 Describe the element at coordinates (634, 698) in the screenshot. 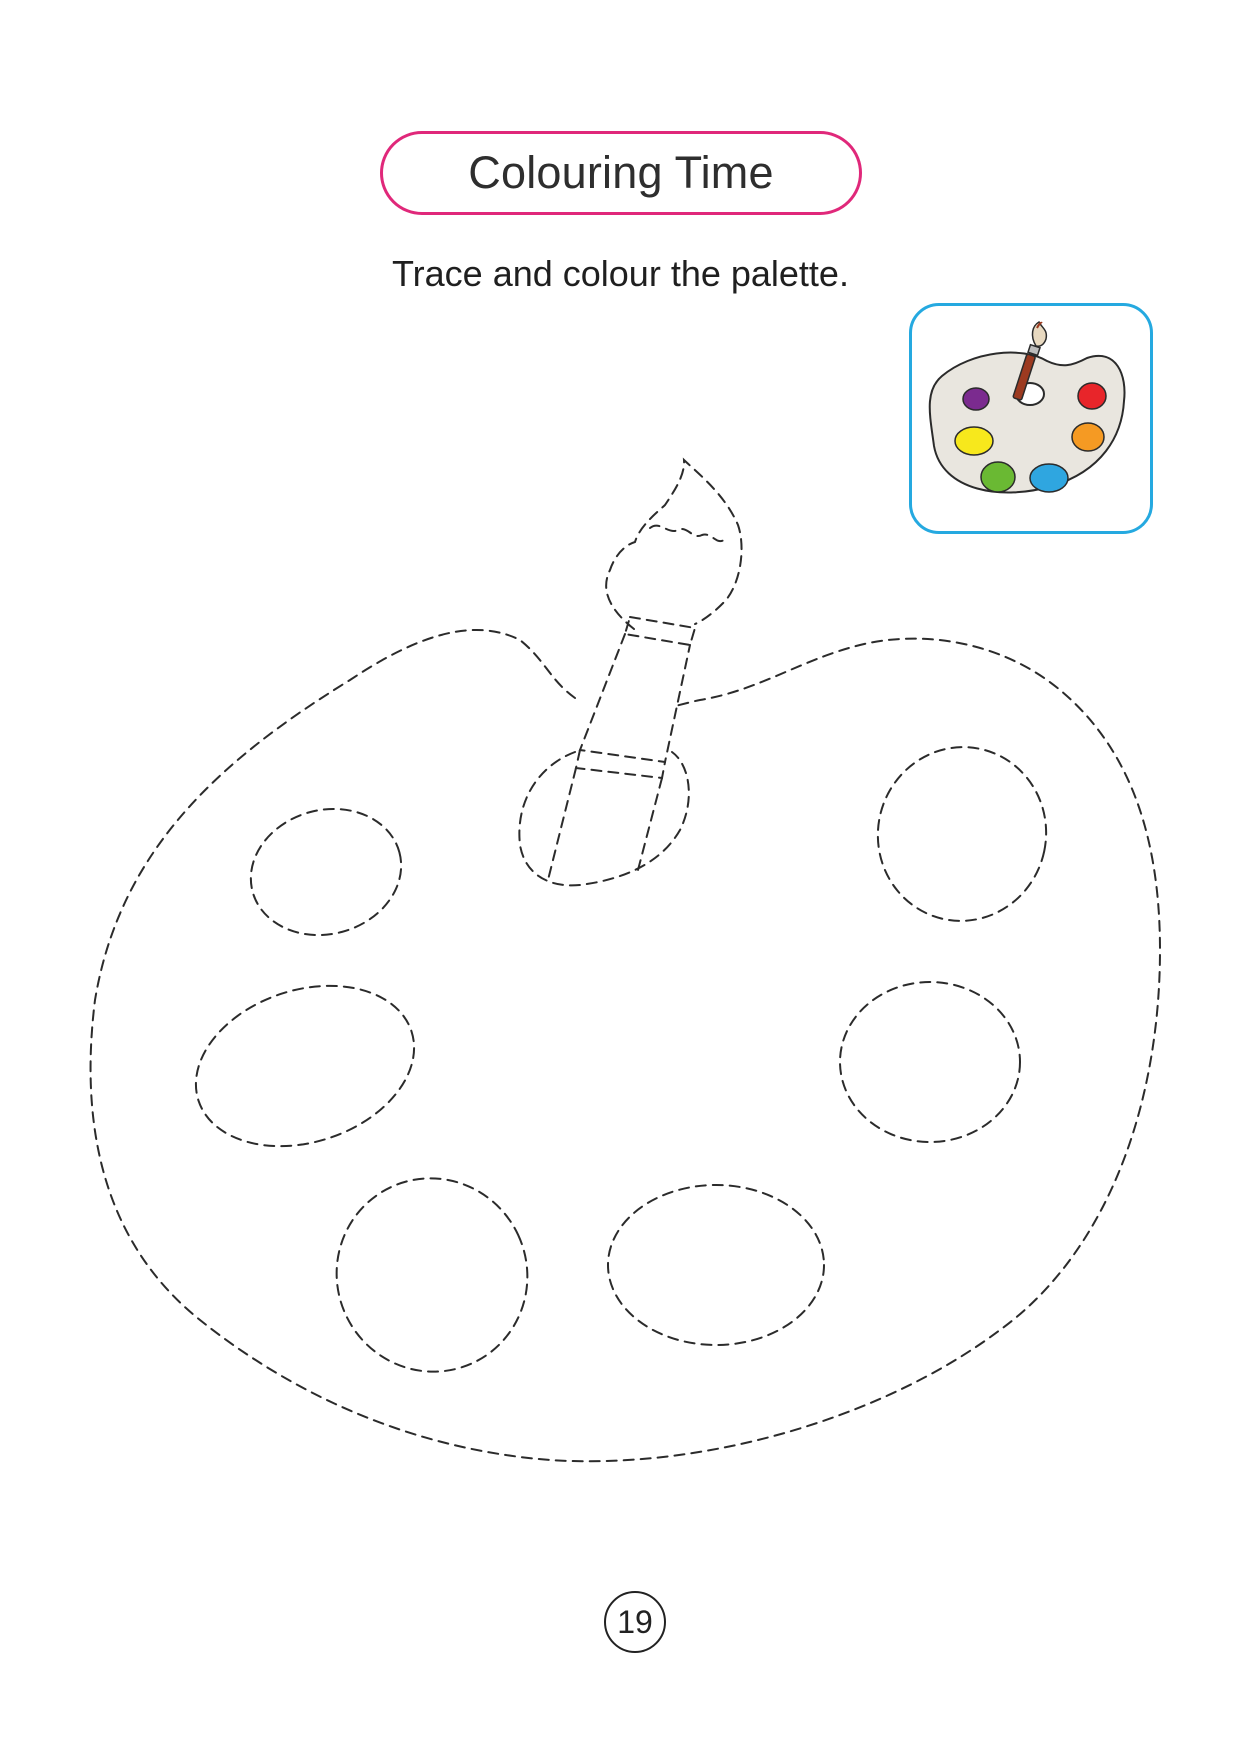

I see `trace-brush-handle` at that location.